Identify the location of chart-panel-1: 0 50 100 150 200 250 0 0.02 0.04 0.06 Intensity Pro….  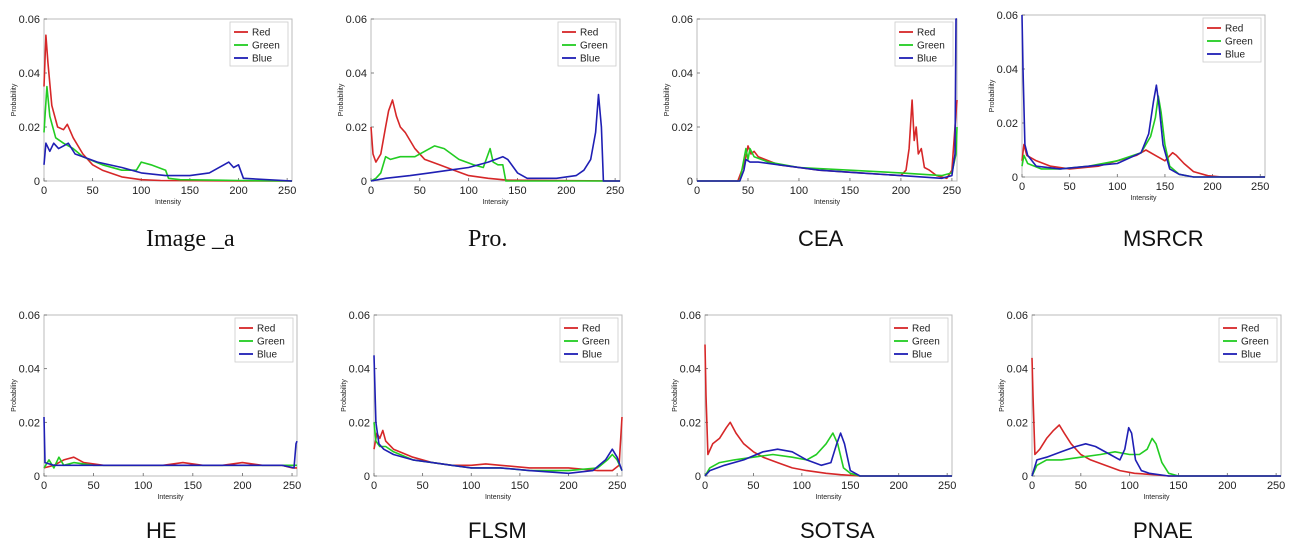
(490, 115).